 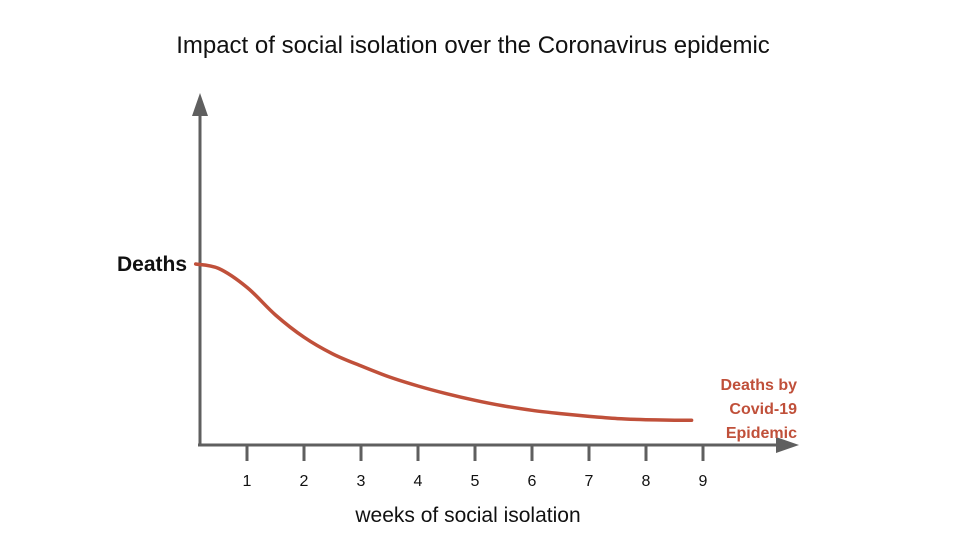 I want to click on x-ticks, so click(x=475, y=453).